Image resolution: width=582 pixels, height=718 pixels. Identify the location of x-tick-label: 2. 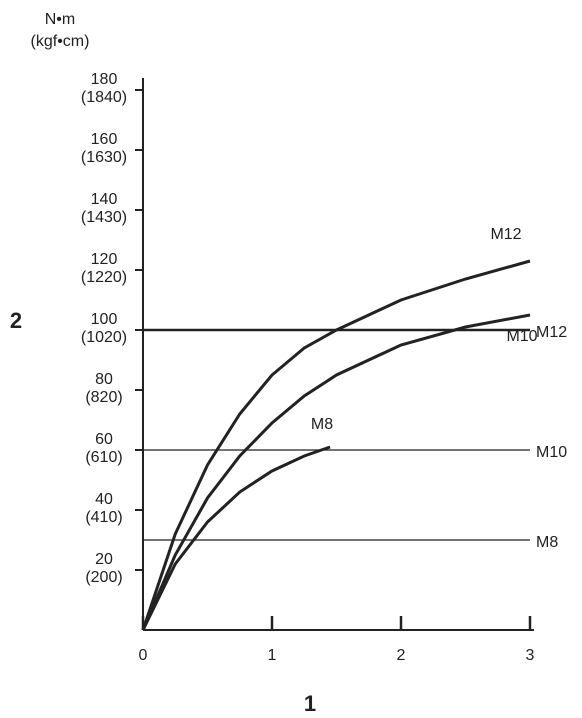
(401, 655).